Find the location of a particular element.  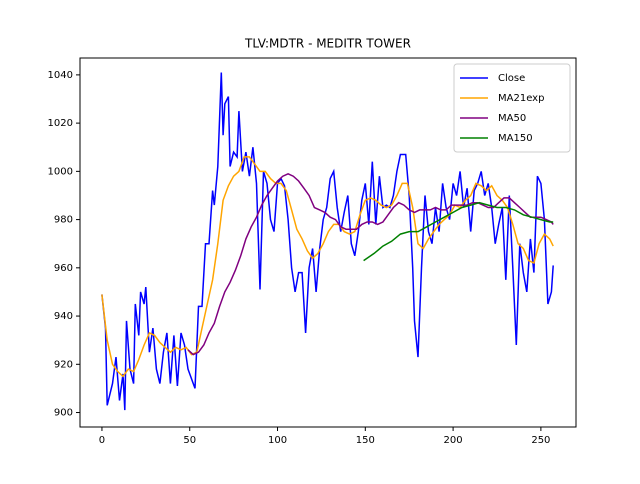

y-tick-label: 900 is located at coordinates (63, 413).